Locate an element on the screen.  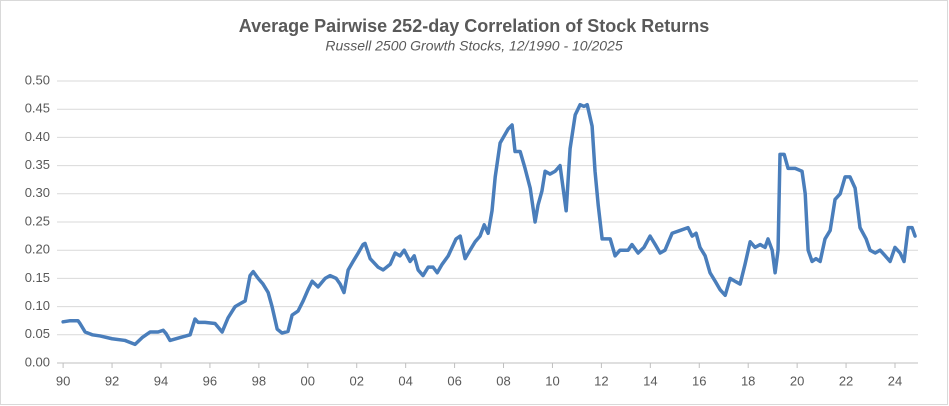
x-tick-label: 10 is located at coordinates (552, 380).